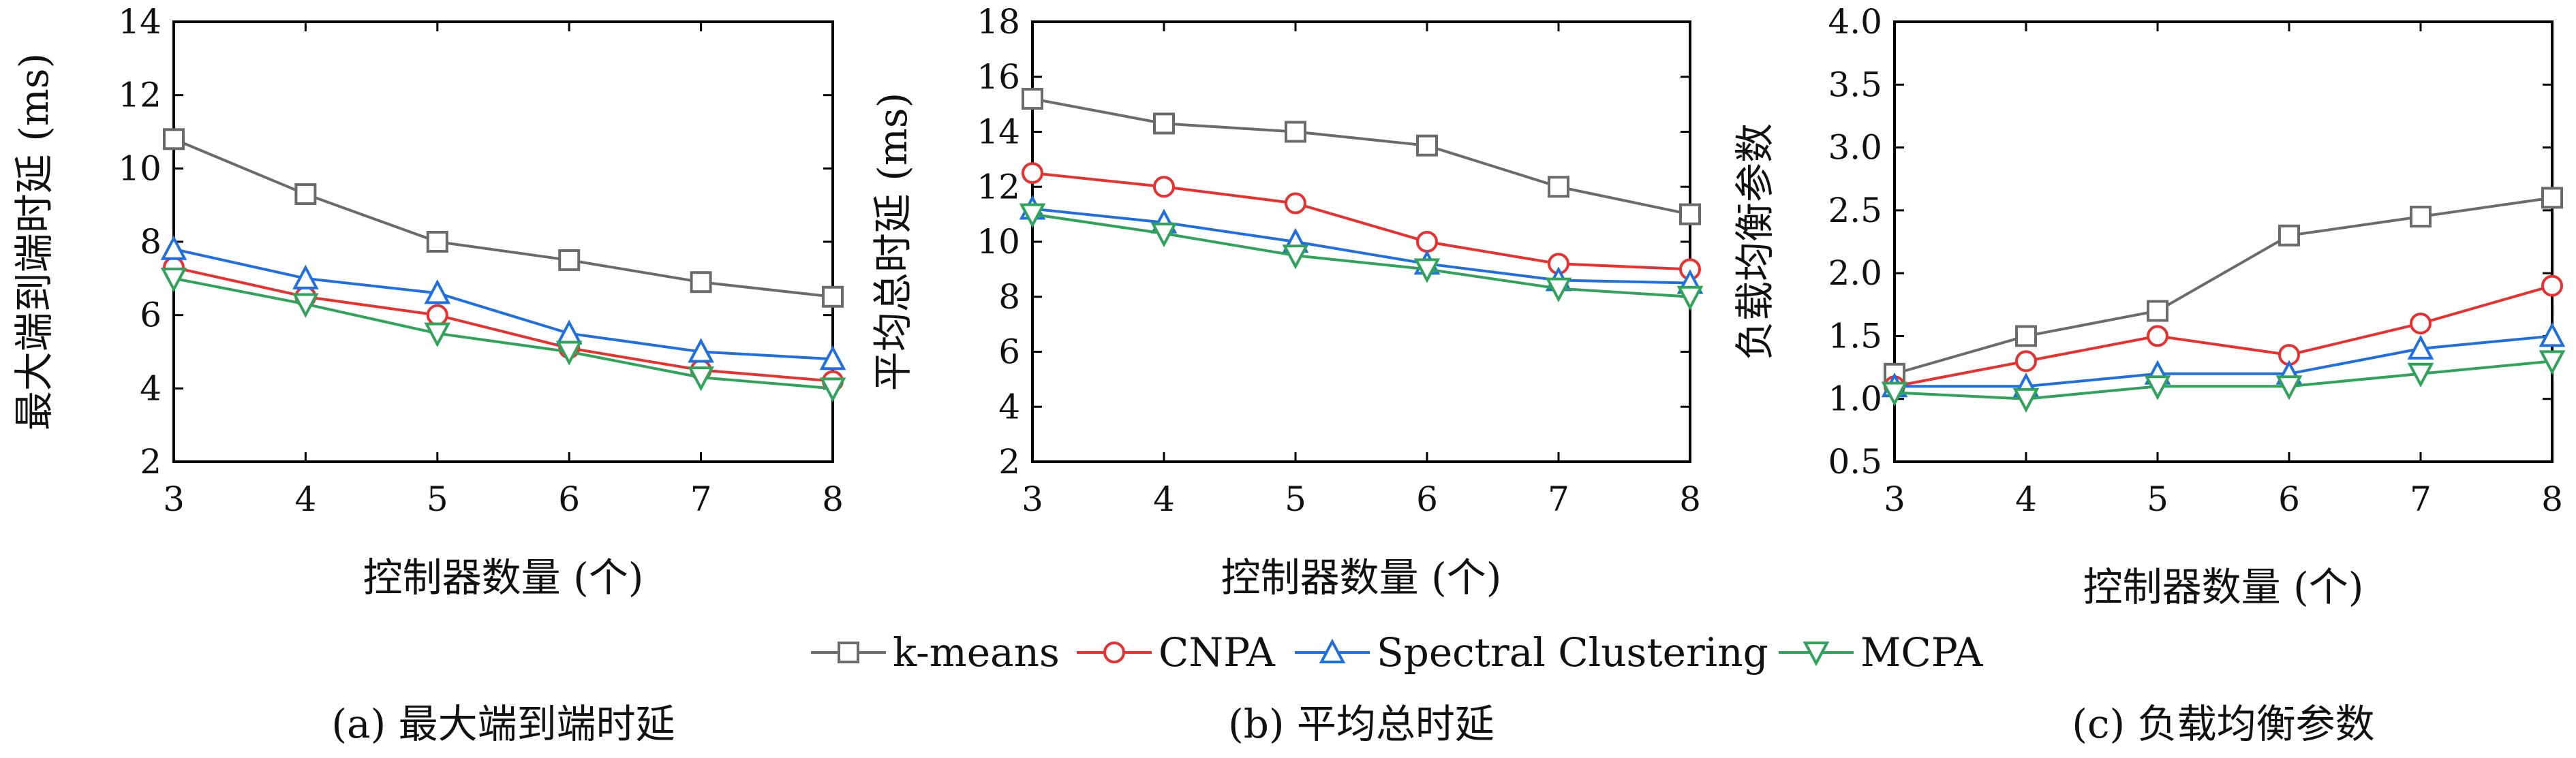 The image size is (2576, 758). I want to click on y-tick-label: 4.0, so click(1855, 22).